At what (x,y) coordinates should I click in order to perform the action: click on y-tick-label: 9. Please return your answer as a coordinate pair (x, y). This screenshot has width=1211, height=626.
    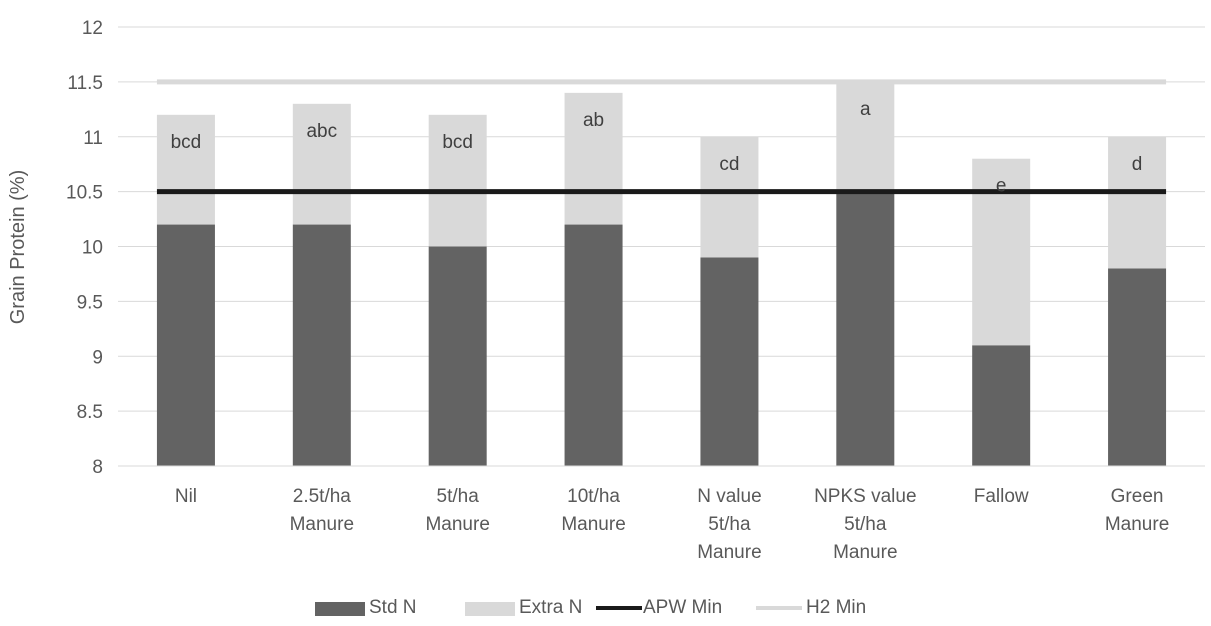
    Looking at the image, I should click on (97, 357).